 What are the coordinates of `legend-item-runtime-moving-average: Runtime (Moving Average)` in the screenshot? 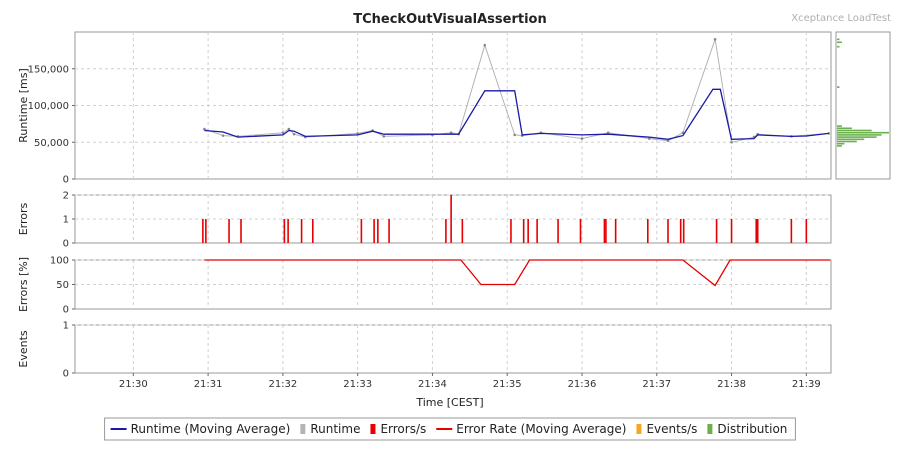 It's located at (200, 429).